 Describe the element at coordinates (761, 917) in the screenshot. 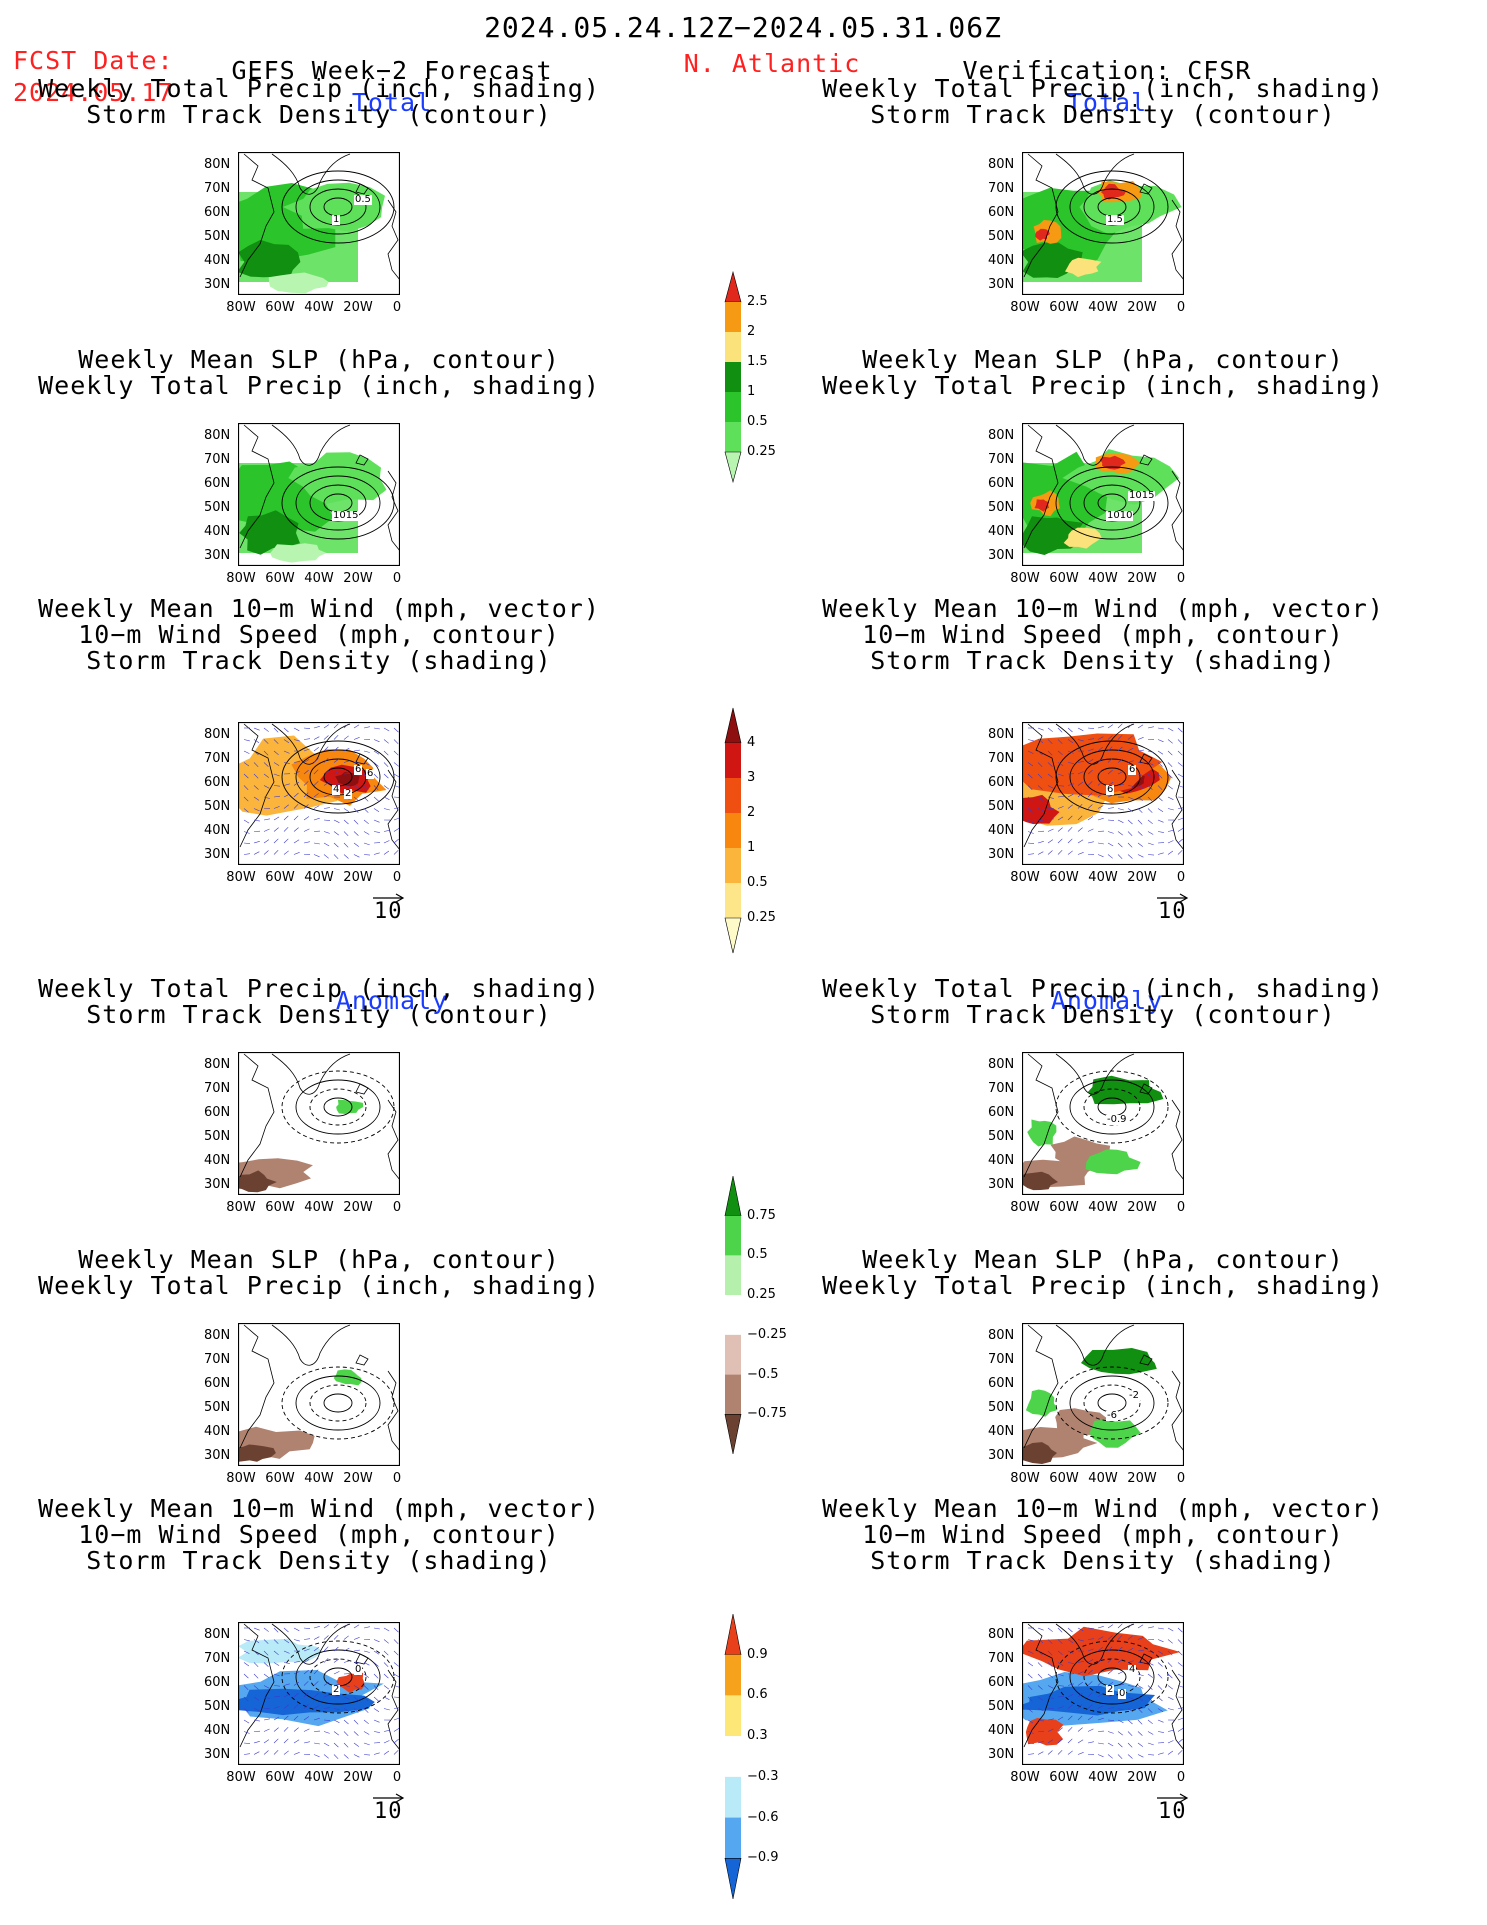

I see `colorbar-label: 0.25` at that location.